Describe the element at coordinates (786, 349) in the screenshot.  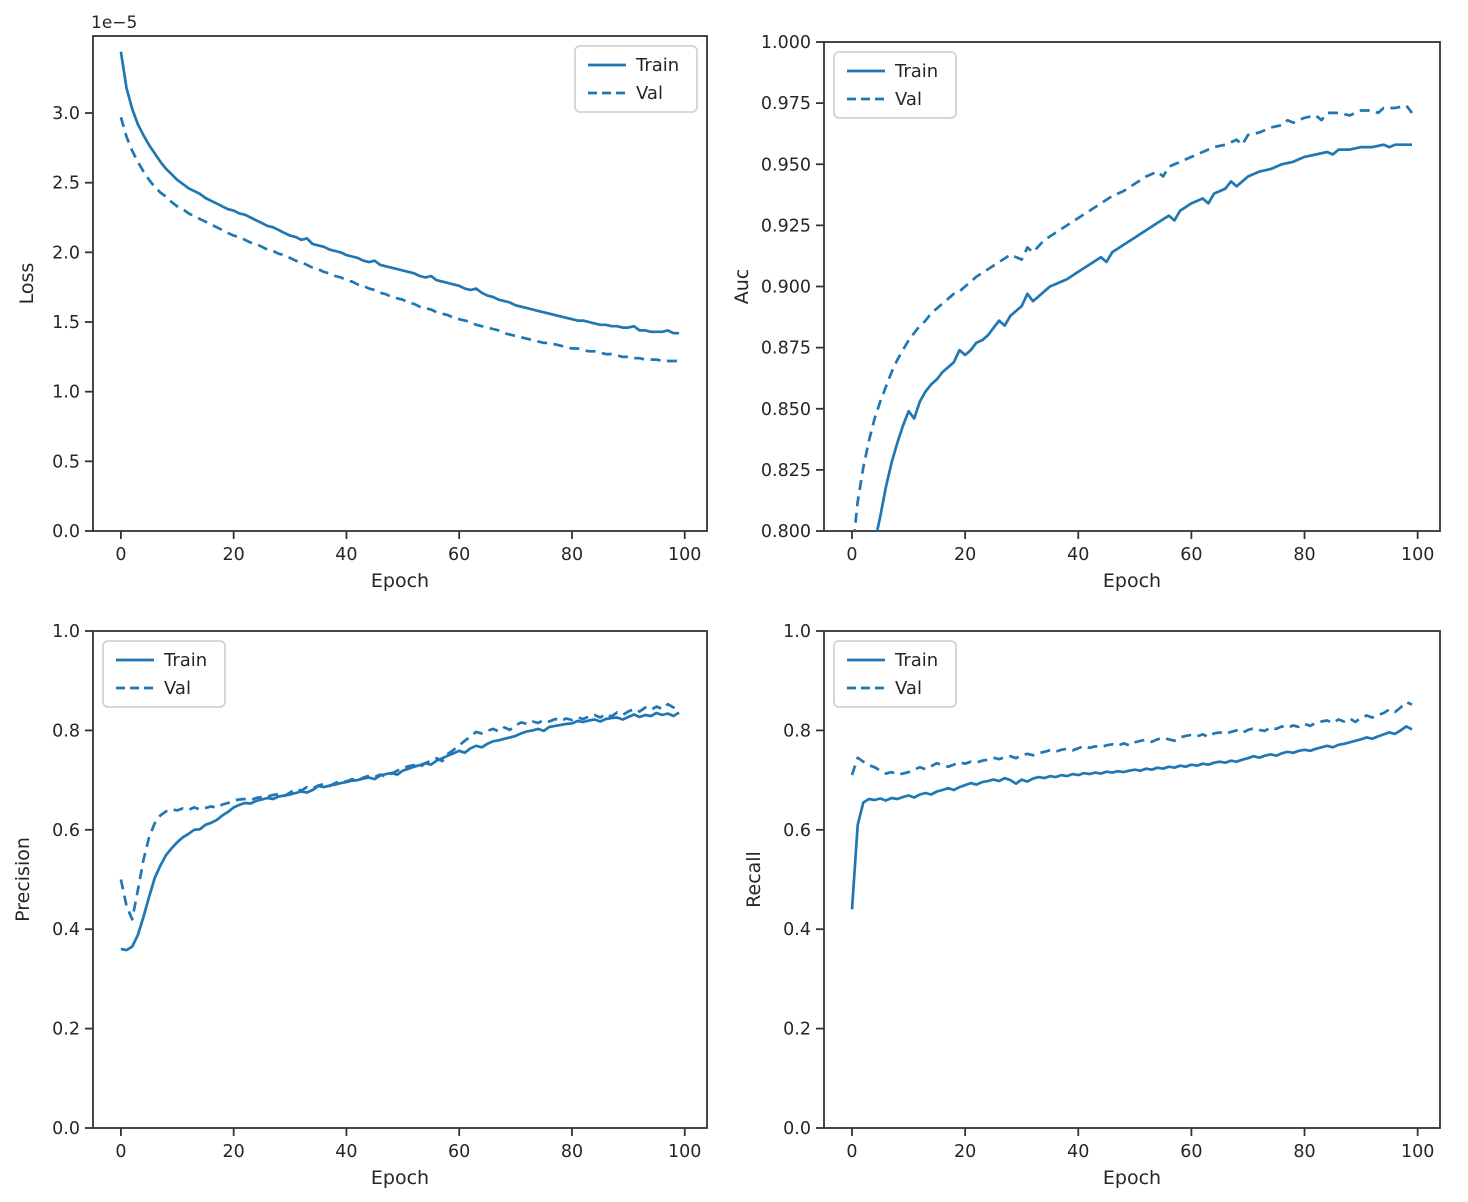
I see `y-tick-label: 0.875` at that location.